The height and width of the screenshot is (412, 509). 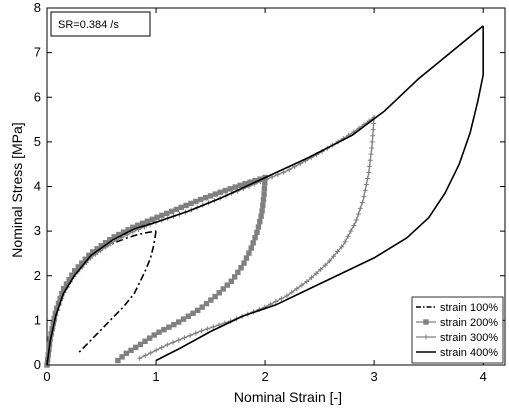 I want to click on y-tick-label: 1, so click(x=37, y=319).